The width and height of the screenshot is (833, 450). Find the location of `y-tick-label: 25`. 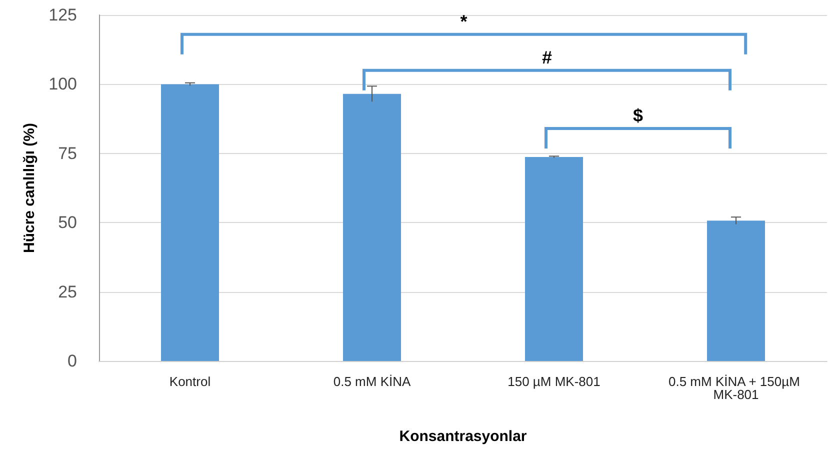

y-tick-label: 25 is located at coordinates (67, 292).